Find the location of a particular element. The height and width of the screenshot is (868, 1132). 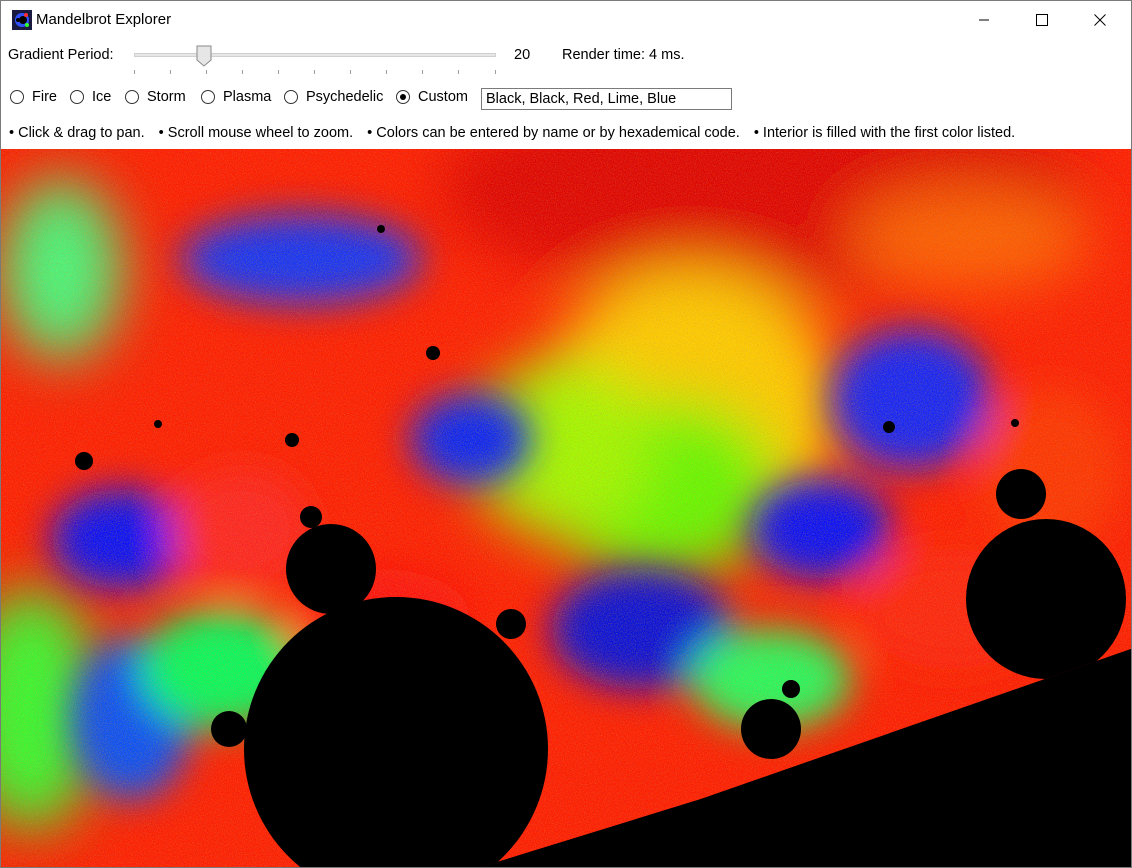

close-button is located at coordinates (1100, 20).